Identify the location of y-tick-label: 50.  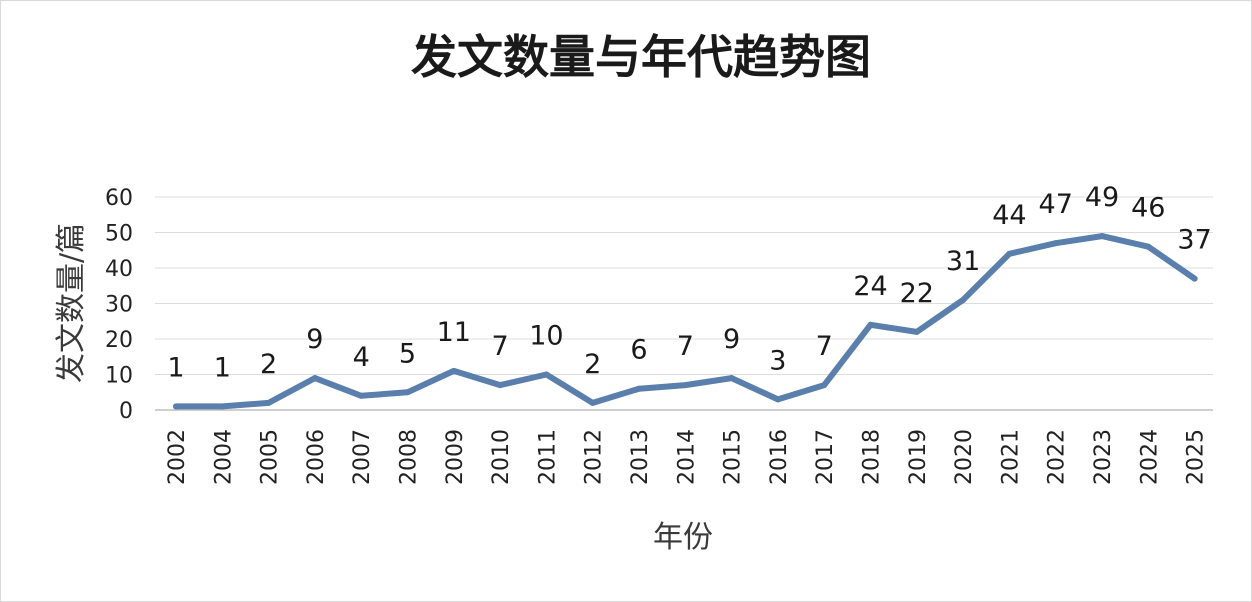
(119, 234).